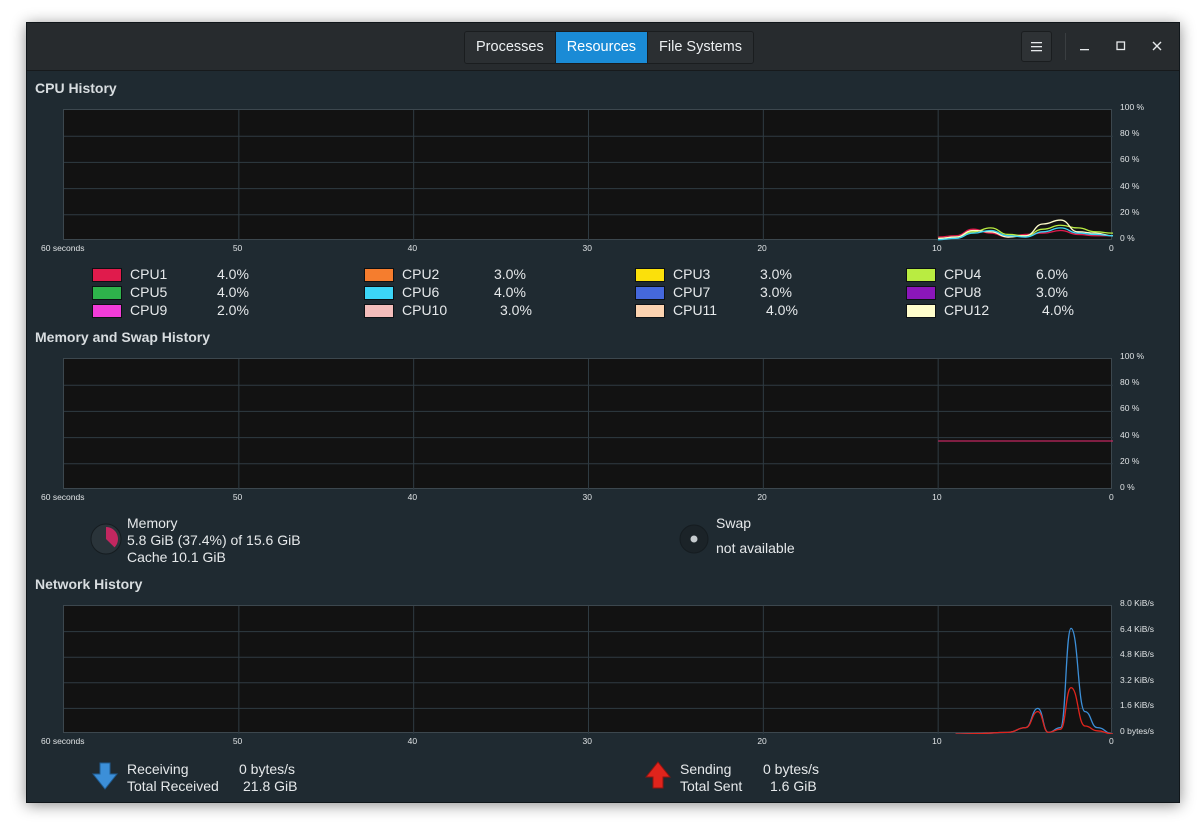 The height and width of the screenshot is (830, 1204). Describe the element at coordinates (123, 337) in the screenshot. I see `memory-section-title: Memory and Swap History` at that location.